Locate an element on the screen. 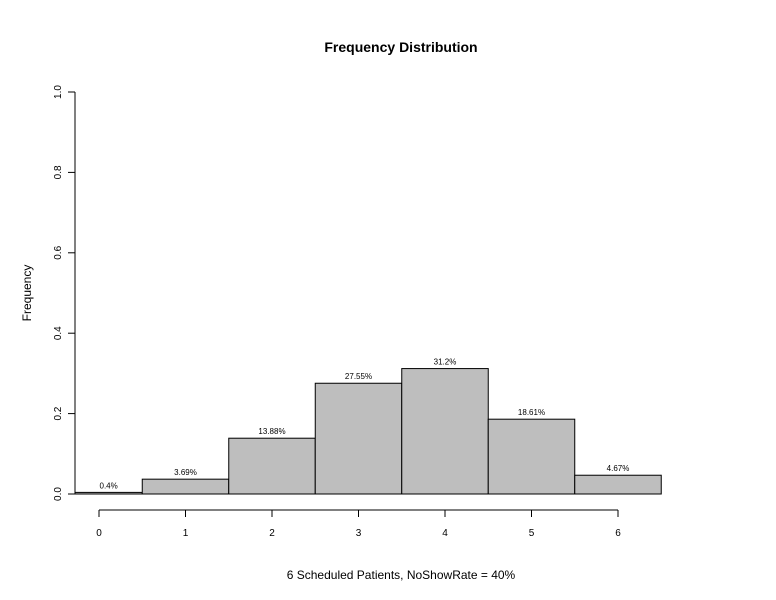  data-label: 3.69% is located at coordinates (185, 472).